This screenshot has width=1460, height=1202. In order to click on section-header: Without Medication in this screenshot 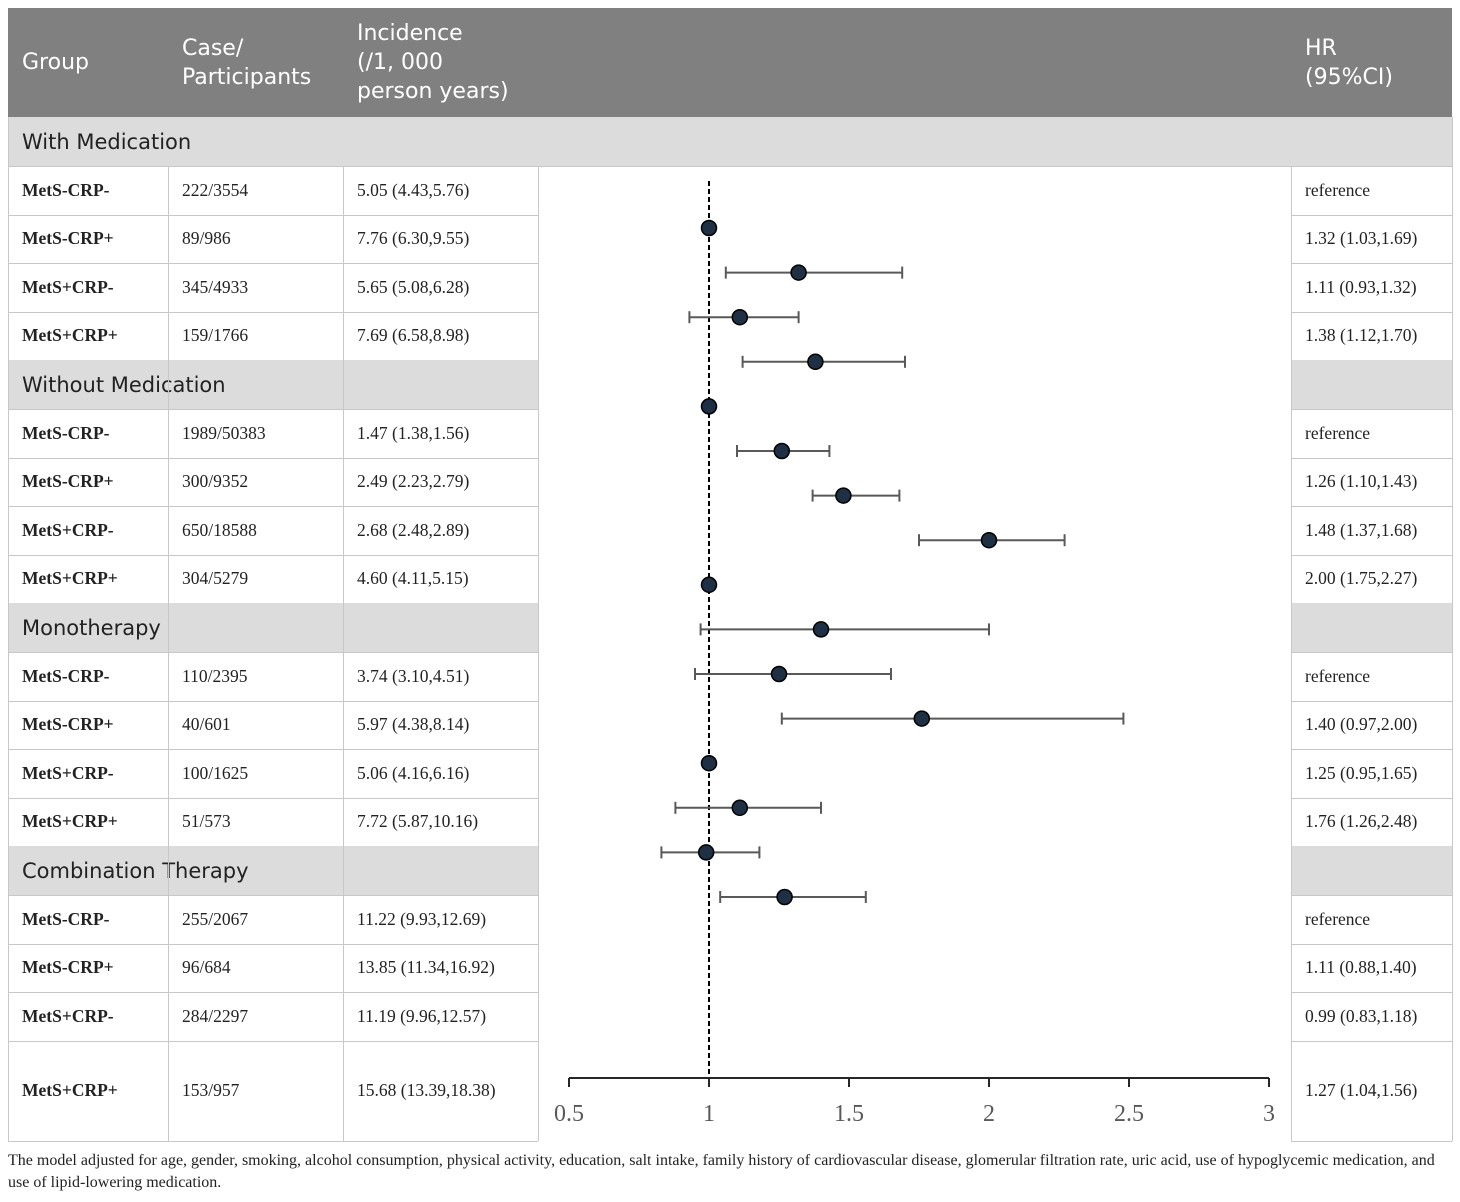, I will do `click(273, 384)`.